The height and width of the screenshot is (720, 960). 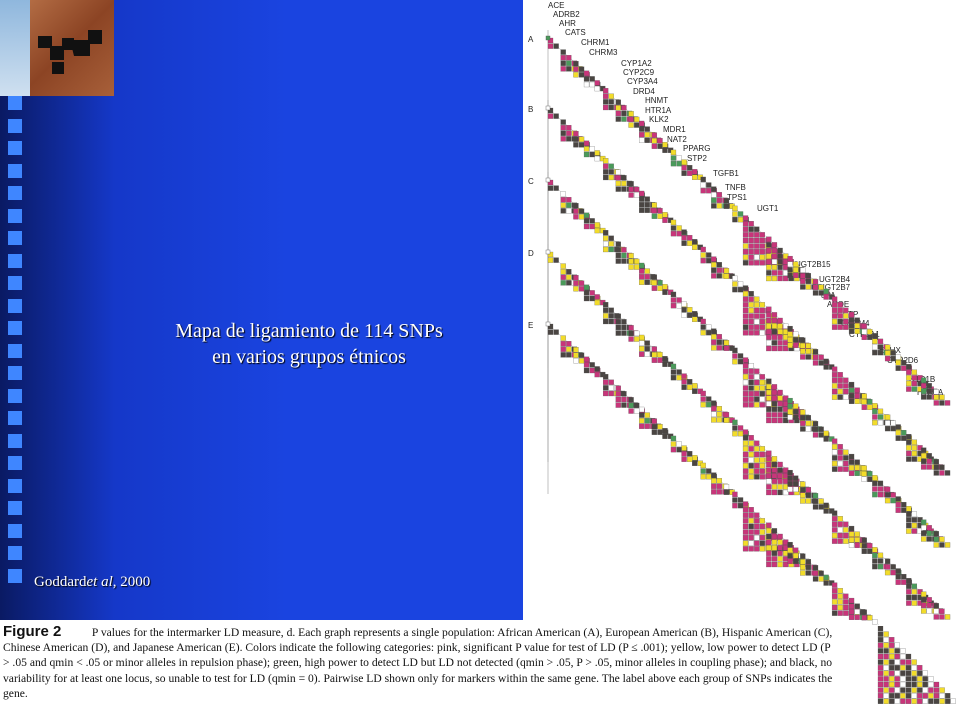 I want to click on gene-label: ADRB2, so click(x=566, y=14).